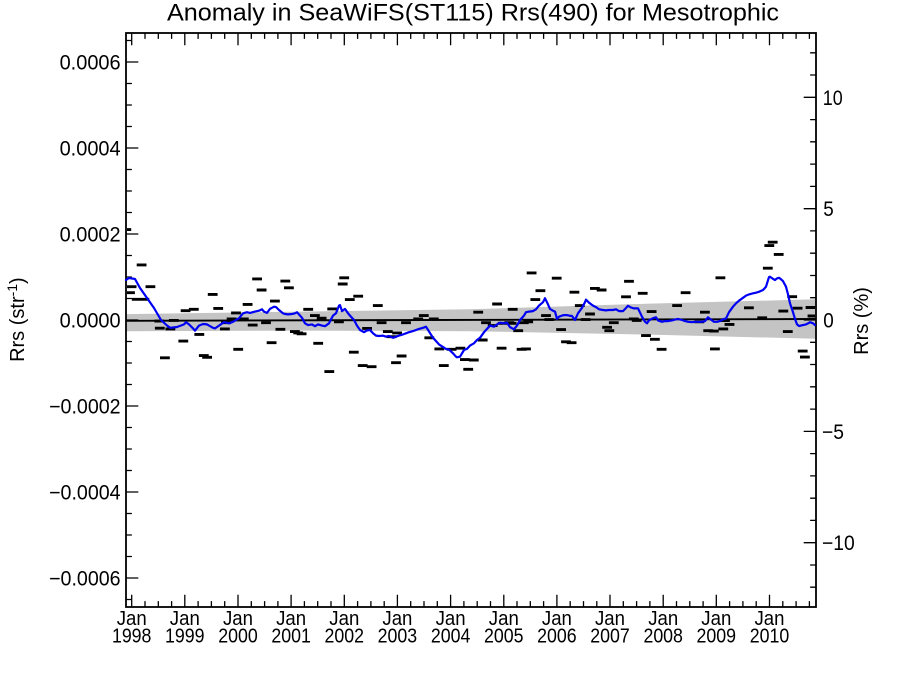 The height and width of the screenshot is (675, 900). I want to click on svg-text: 10, so click(833, 98).